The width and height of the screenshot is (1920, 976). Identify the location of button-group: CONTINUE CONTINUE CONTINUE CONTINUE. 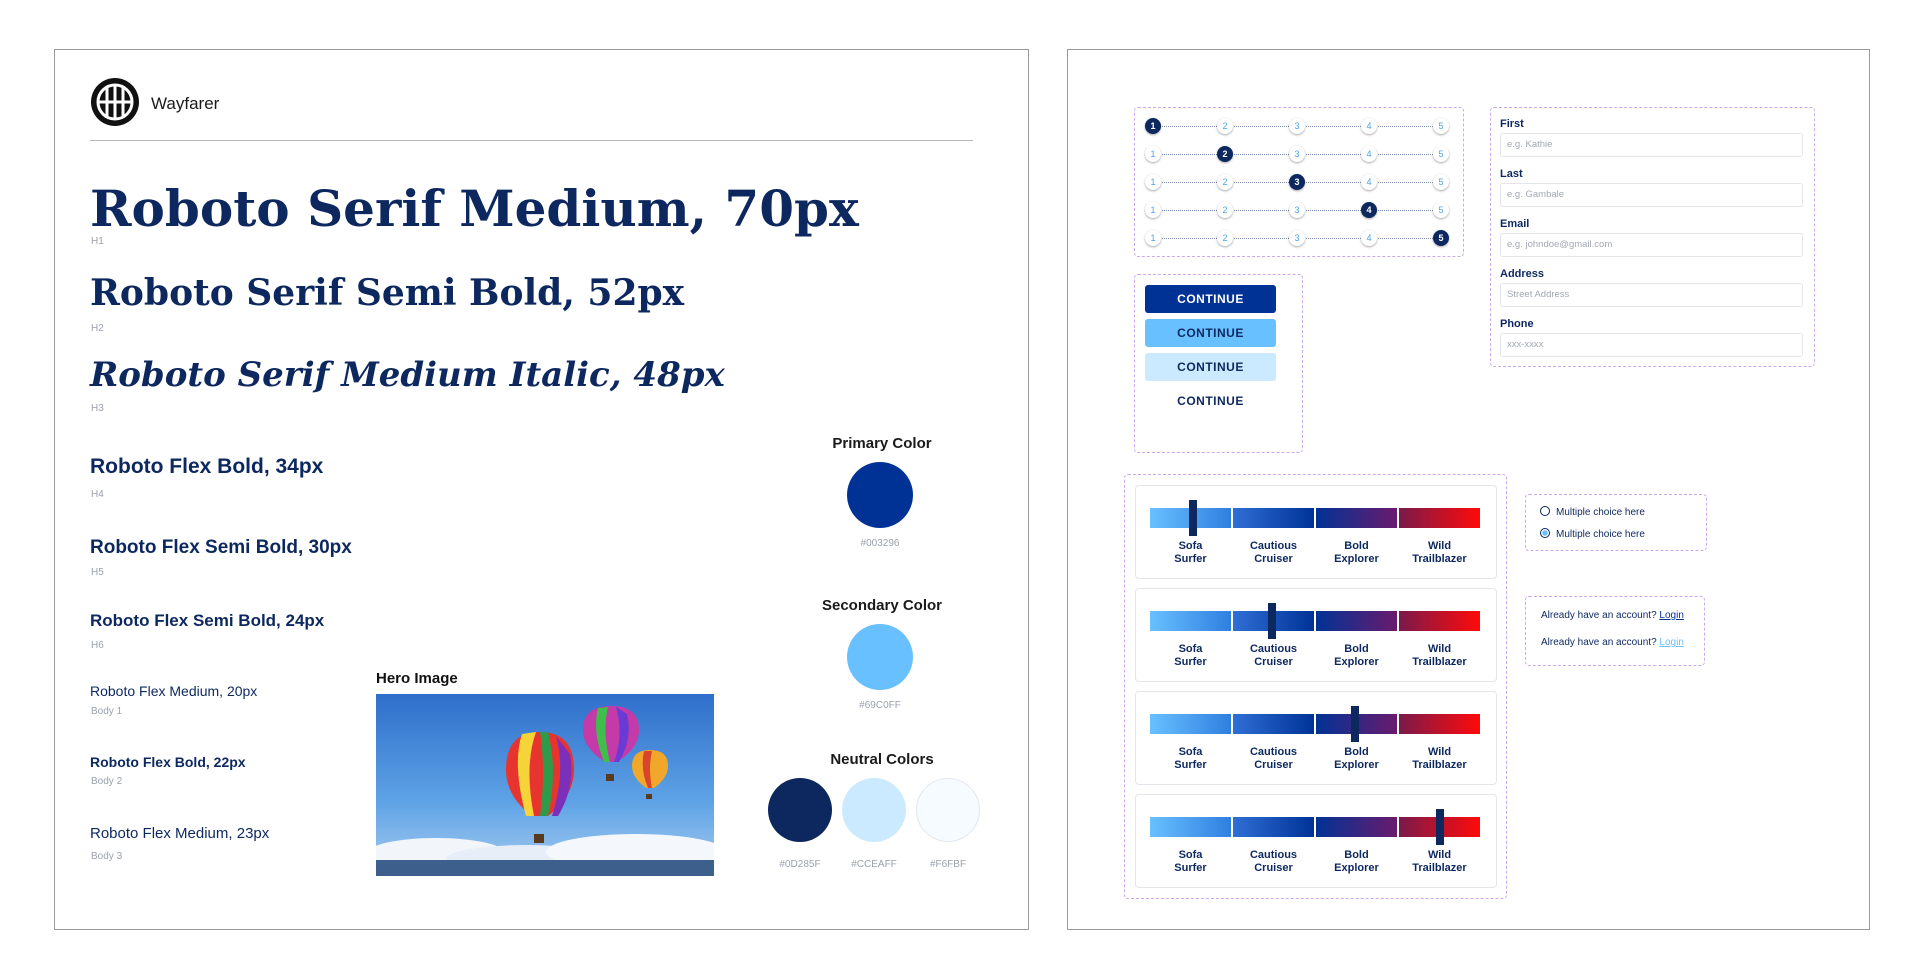
(1218, 363).